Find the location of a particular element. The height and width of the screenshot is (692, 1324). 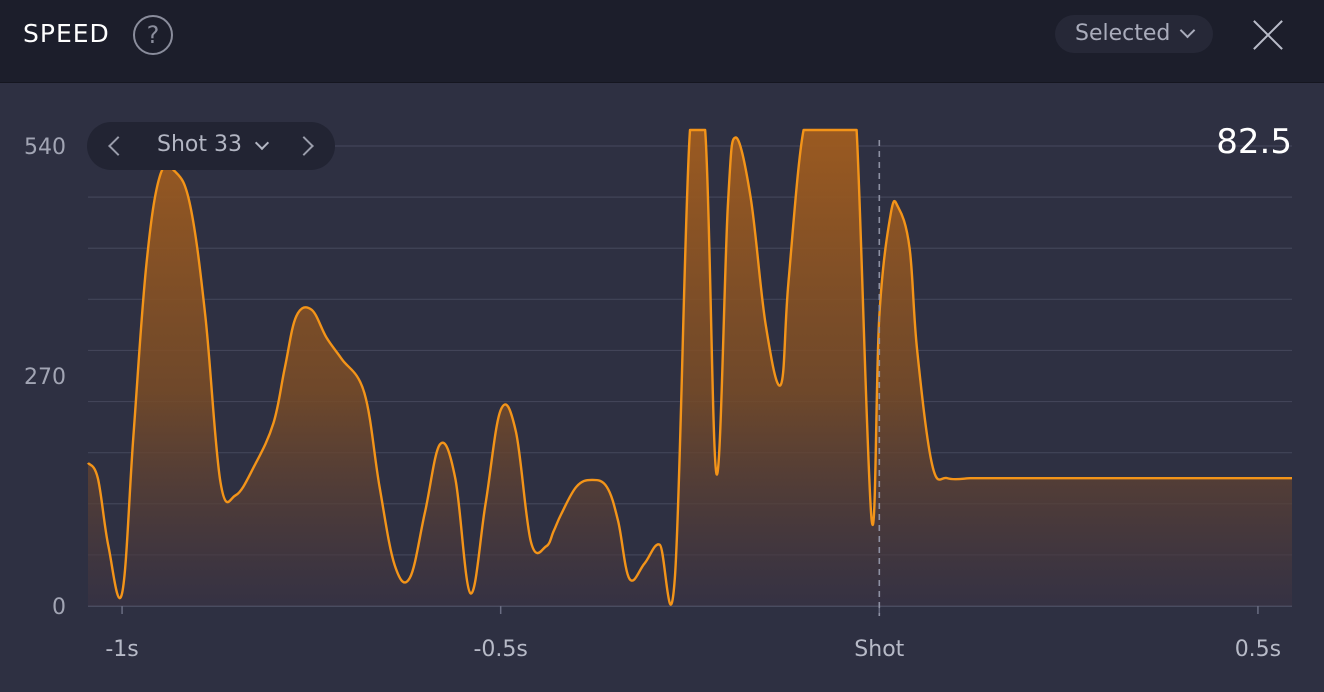

x-tick-label: 0.5s is located at coordinates (1258, 649).